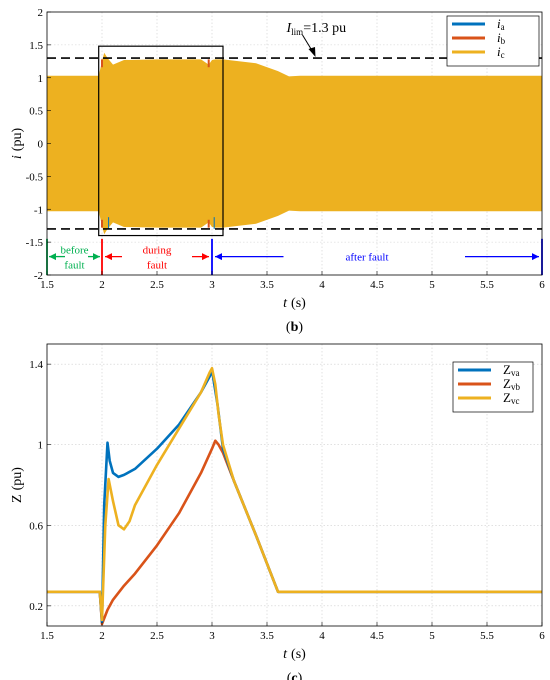  I want to click on legend-series-subscript: va, so click(515, 373).